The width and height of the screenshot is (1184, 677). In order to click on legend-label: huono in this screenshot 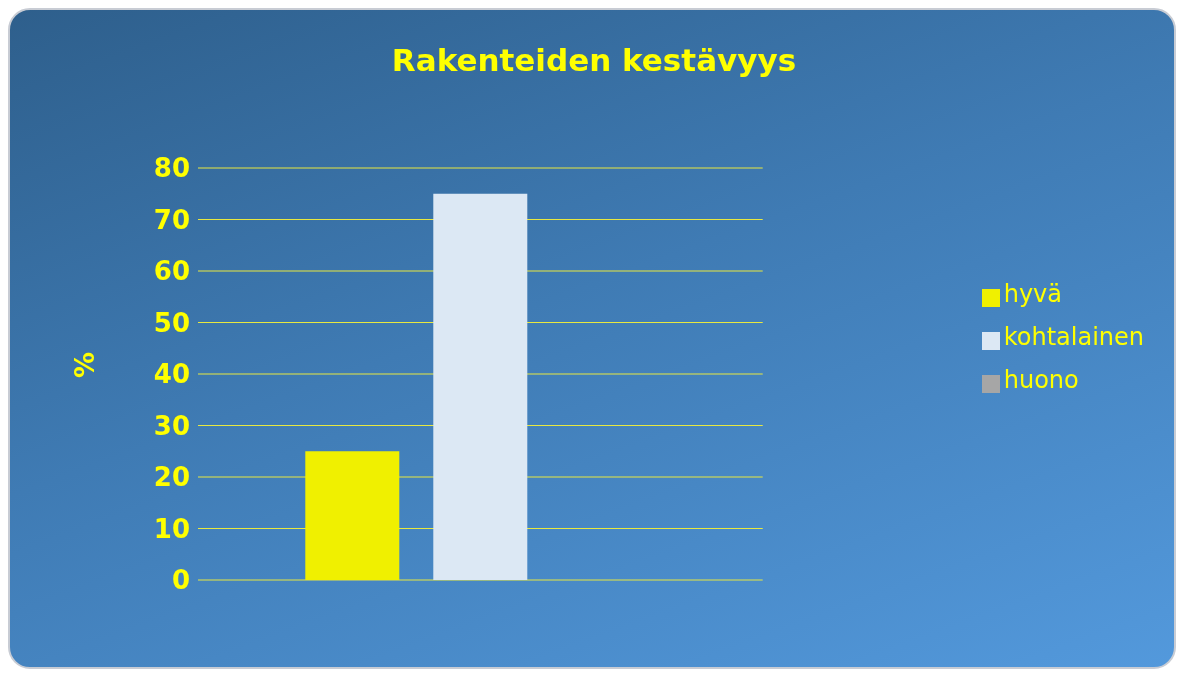, I will do `click(1041, 380)`.